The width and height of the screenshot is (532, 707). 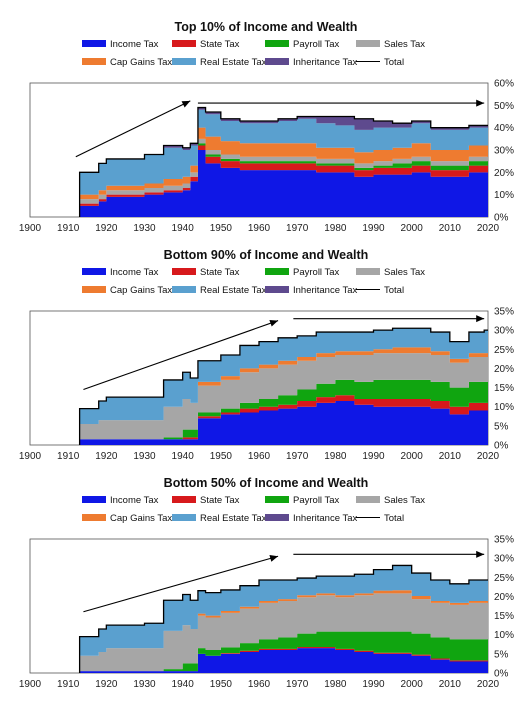 I want to click on y-tick-label: 30%, so click(x=504, y=559).